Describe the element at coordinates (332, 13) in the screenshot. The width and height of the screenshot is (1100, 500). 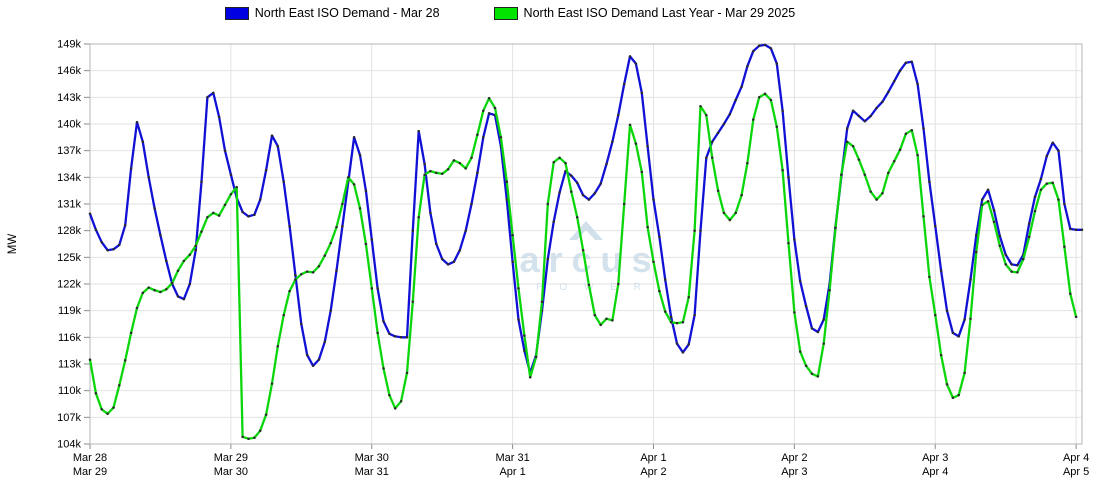
I see `legend-item-current: North East ISO Demand - Mar 28` at that location.